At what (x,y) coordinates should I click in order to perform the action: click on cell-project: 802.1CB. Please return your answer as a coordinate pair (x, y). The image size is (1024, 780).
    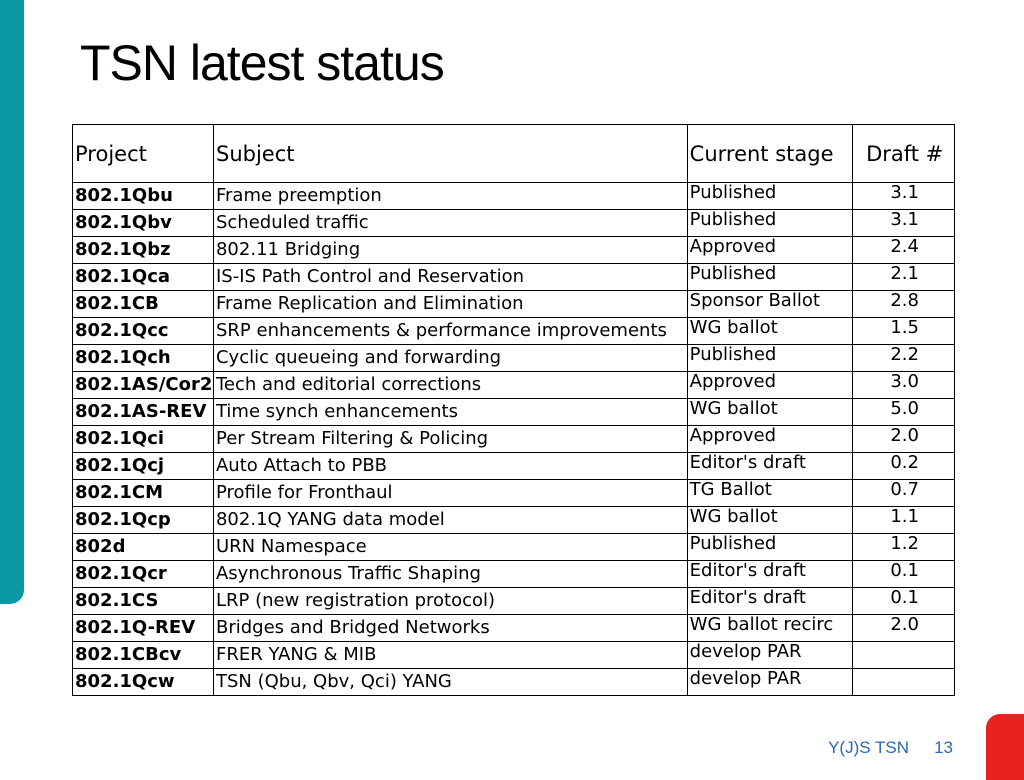
    Looking at the image, I should click on (143, 304).